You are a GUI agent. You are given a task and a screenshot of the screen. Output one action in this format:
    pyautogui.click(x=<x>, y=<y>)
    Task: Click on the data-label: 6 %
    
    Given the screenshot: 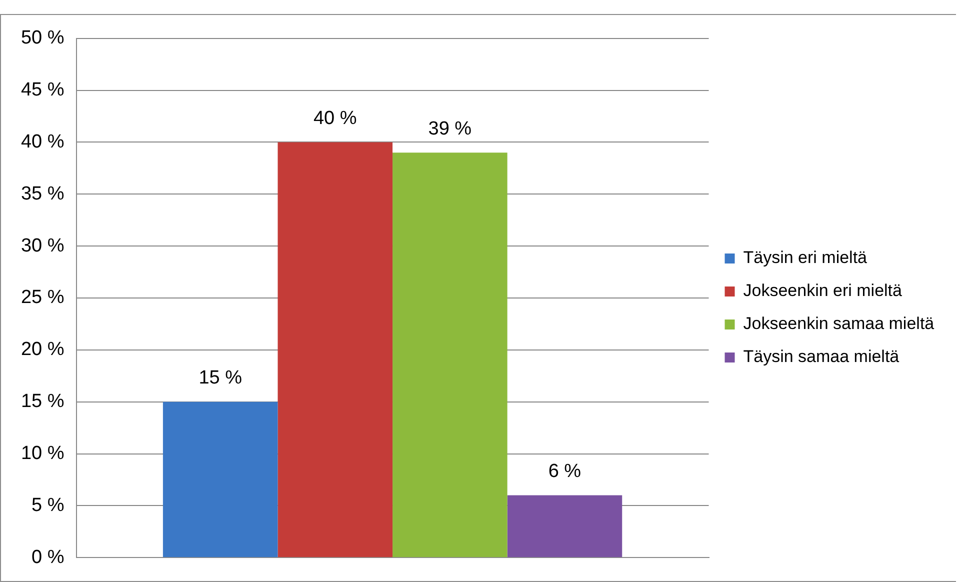 What is the action you would take?
    pyautogui.click(x=565, y=471)
    